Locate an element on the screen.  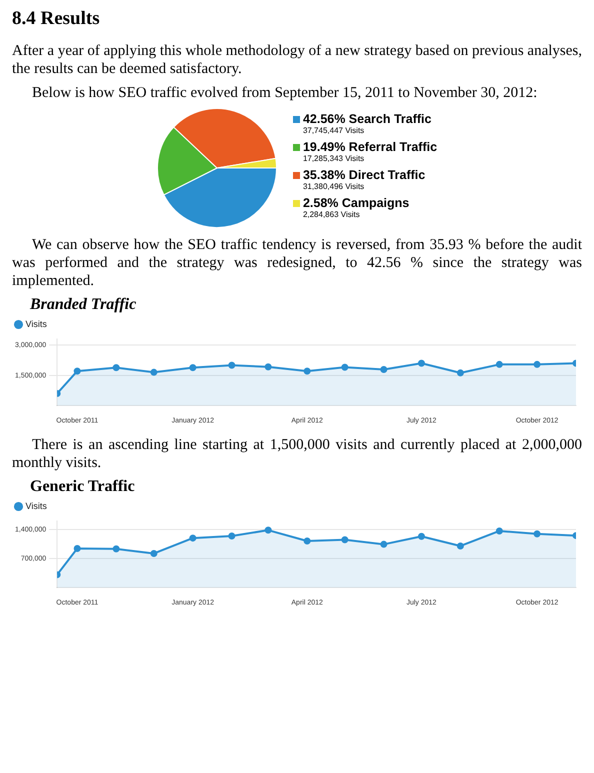
legend-label: 42.56% Search Traffic is located at coordinates (367, 119).